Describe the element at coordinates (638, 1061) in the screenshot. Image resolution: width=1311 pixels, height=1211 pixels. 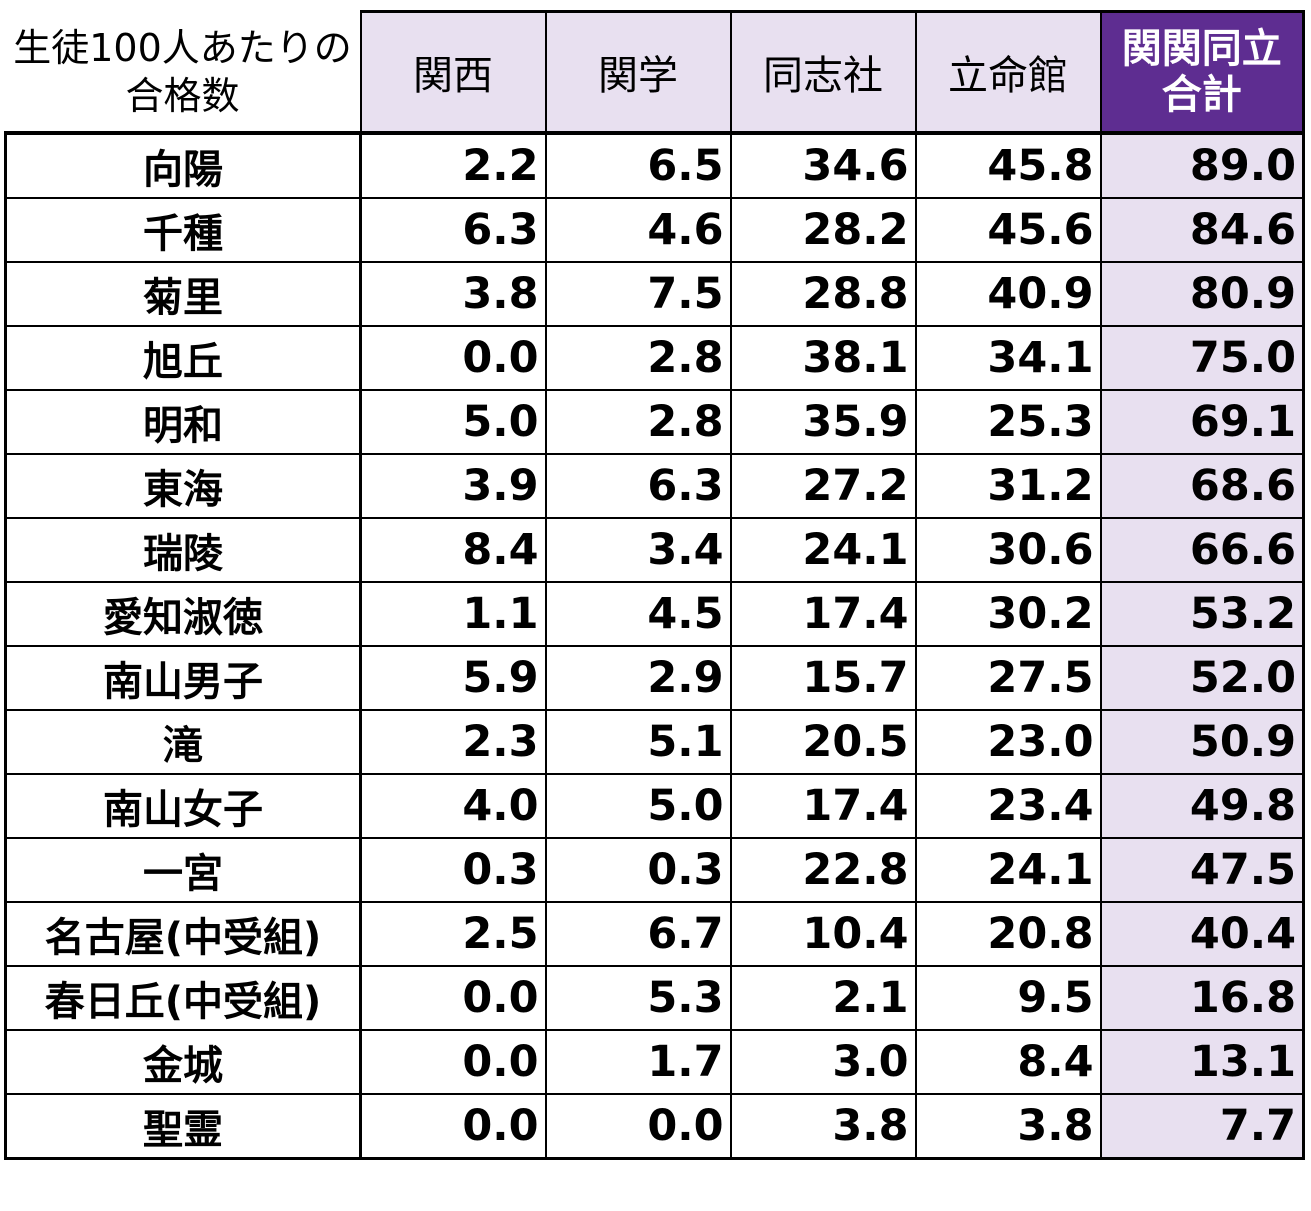
I see `kangaku-value-cell: 1.7` at that location.